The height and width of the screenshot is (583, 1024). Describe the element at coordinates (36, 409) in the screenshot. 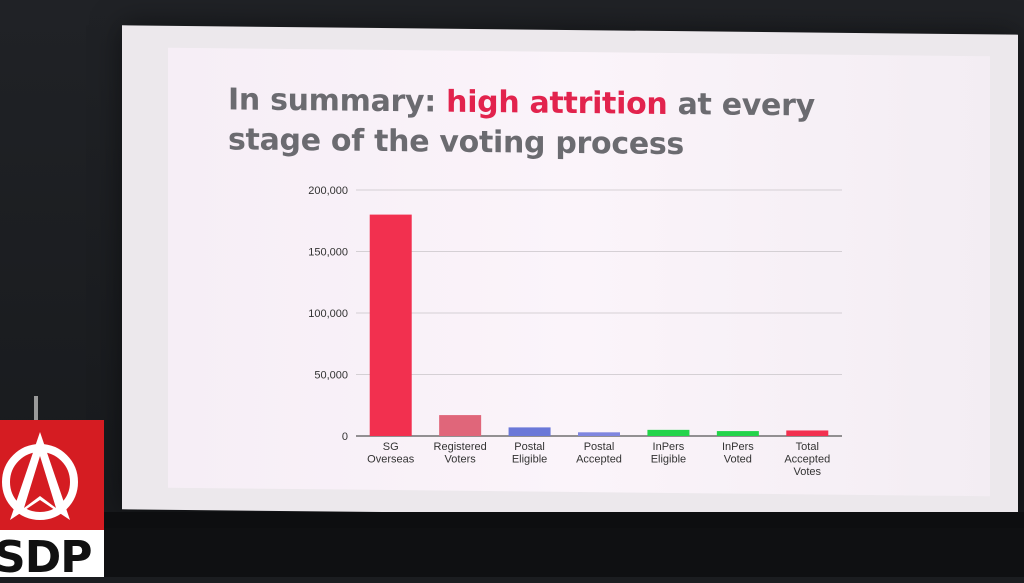

I see `flag-pole` at that location.